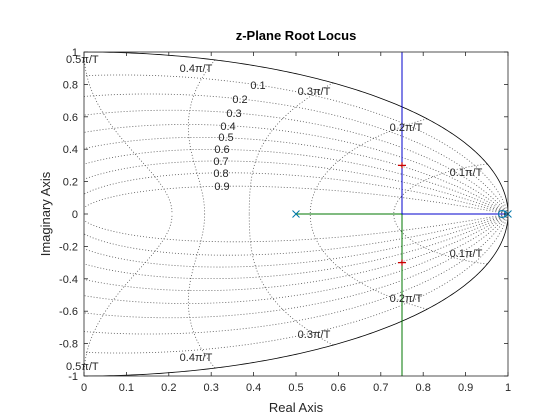  I want to click on zeta-curve-upper, so click(296, 187).